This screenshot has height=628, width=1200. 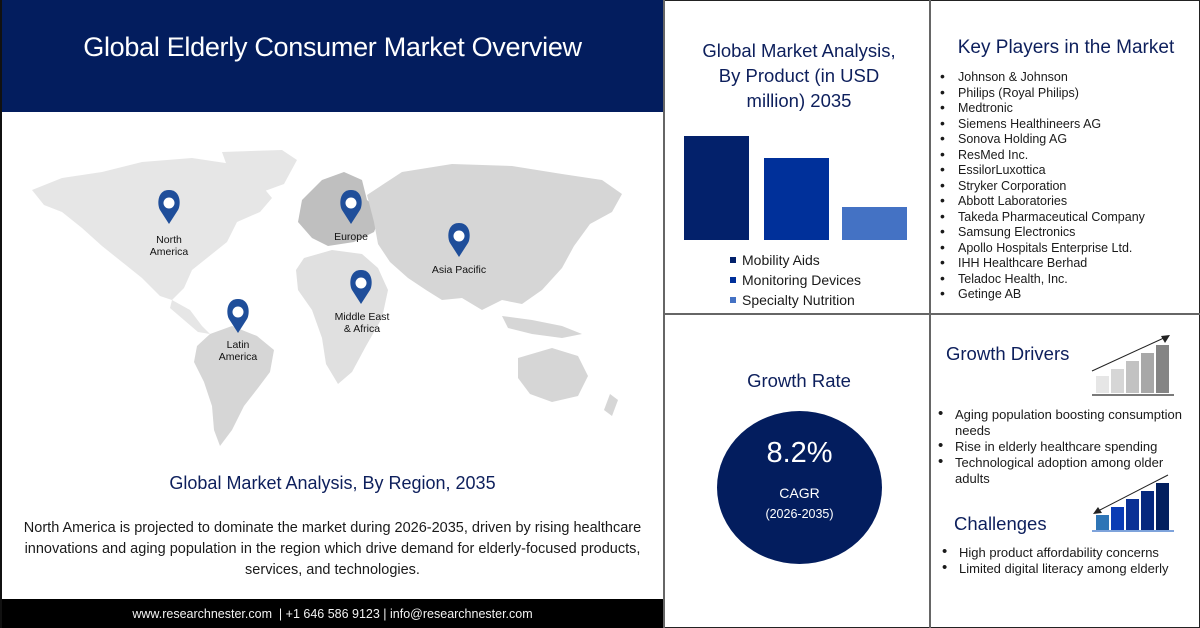 I want to click on list-item: Siemens Healthineers AG, so click(x=1042, y=124).